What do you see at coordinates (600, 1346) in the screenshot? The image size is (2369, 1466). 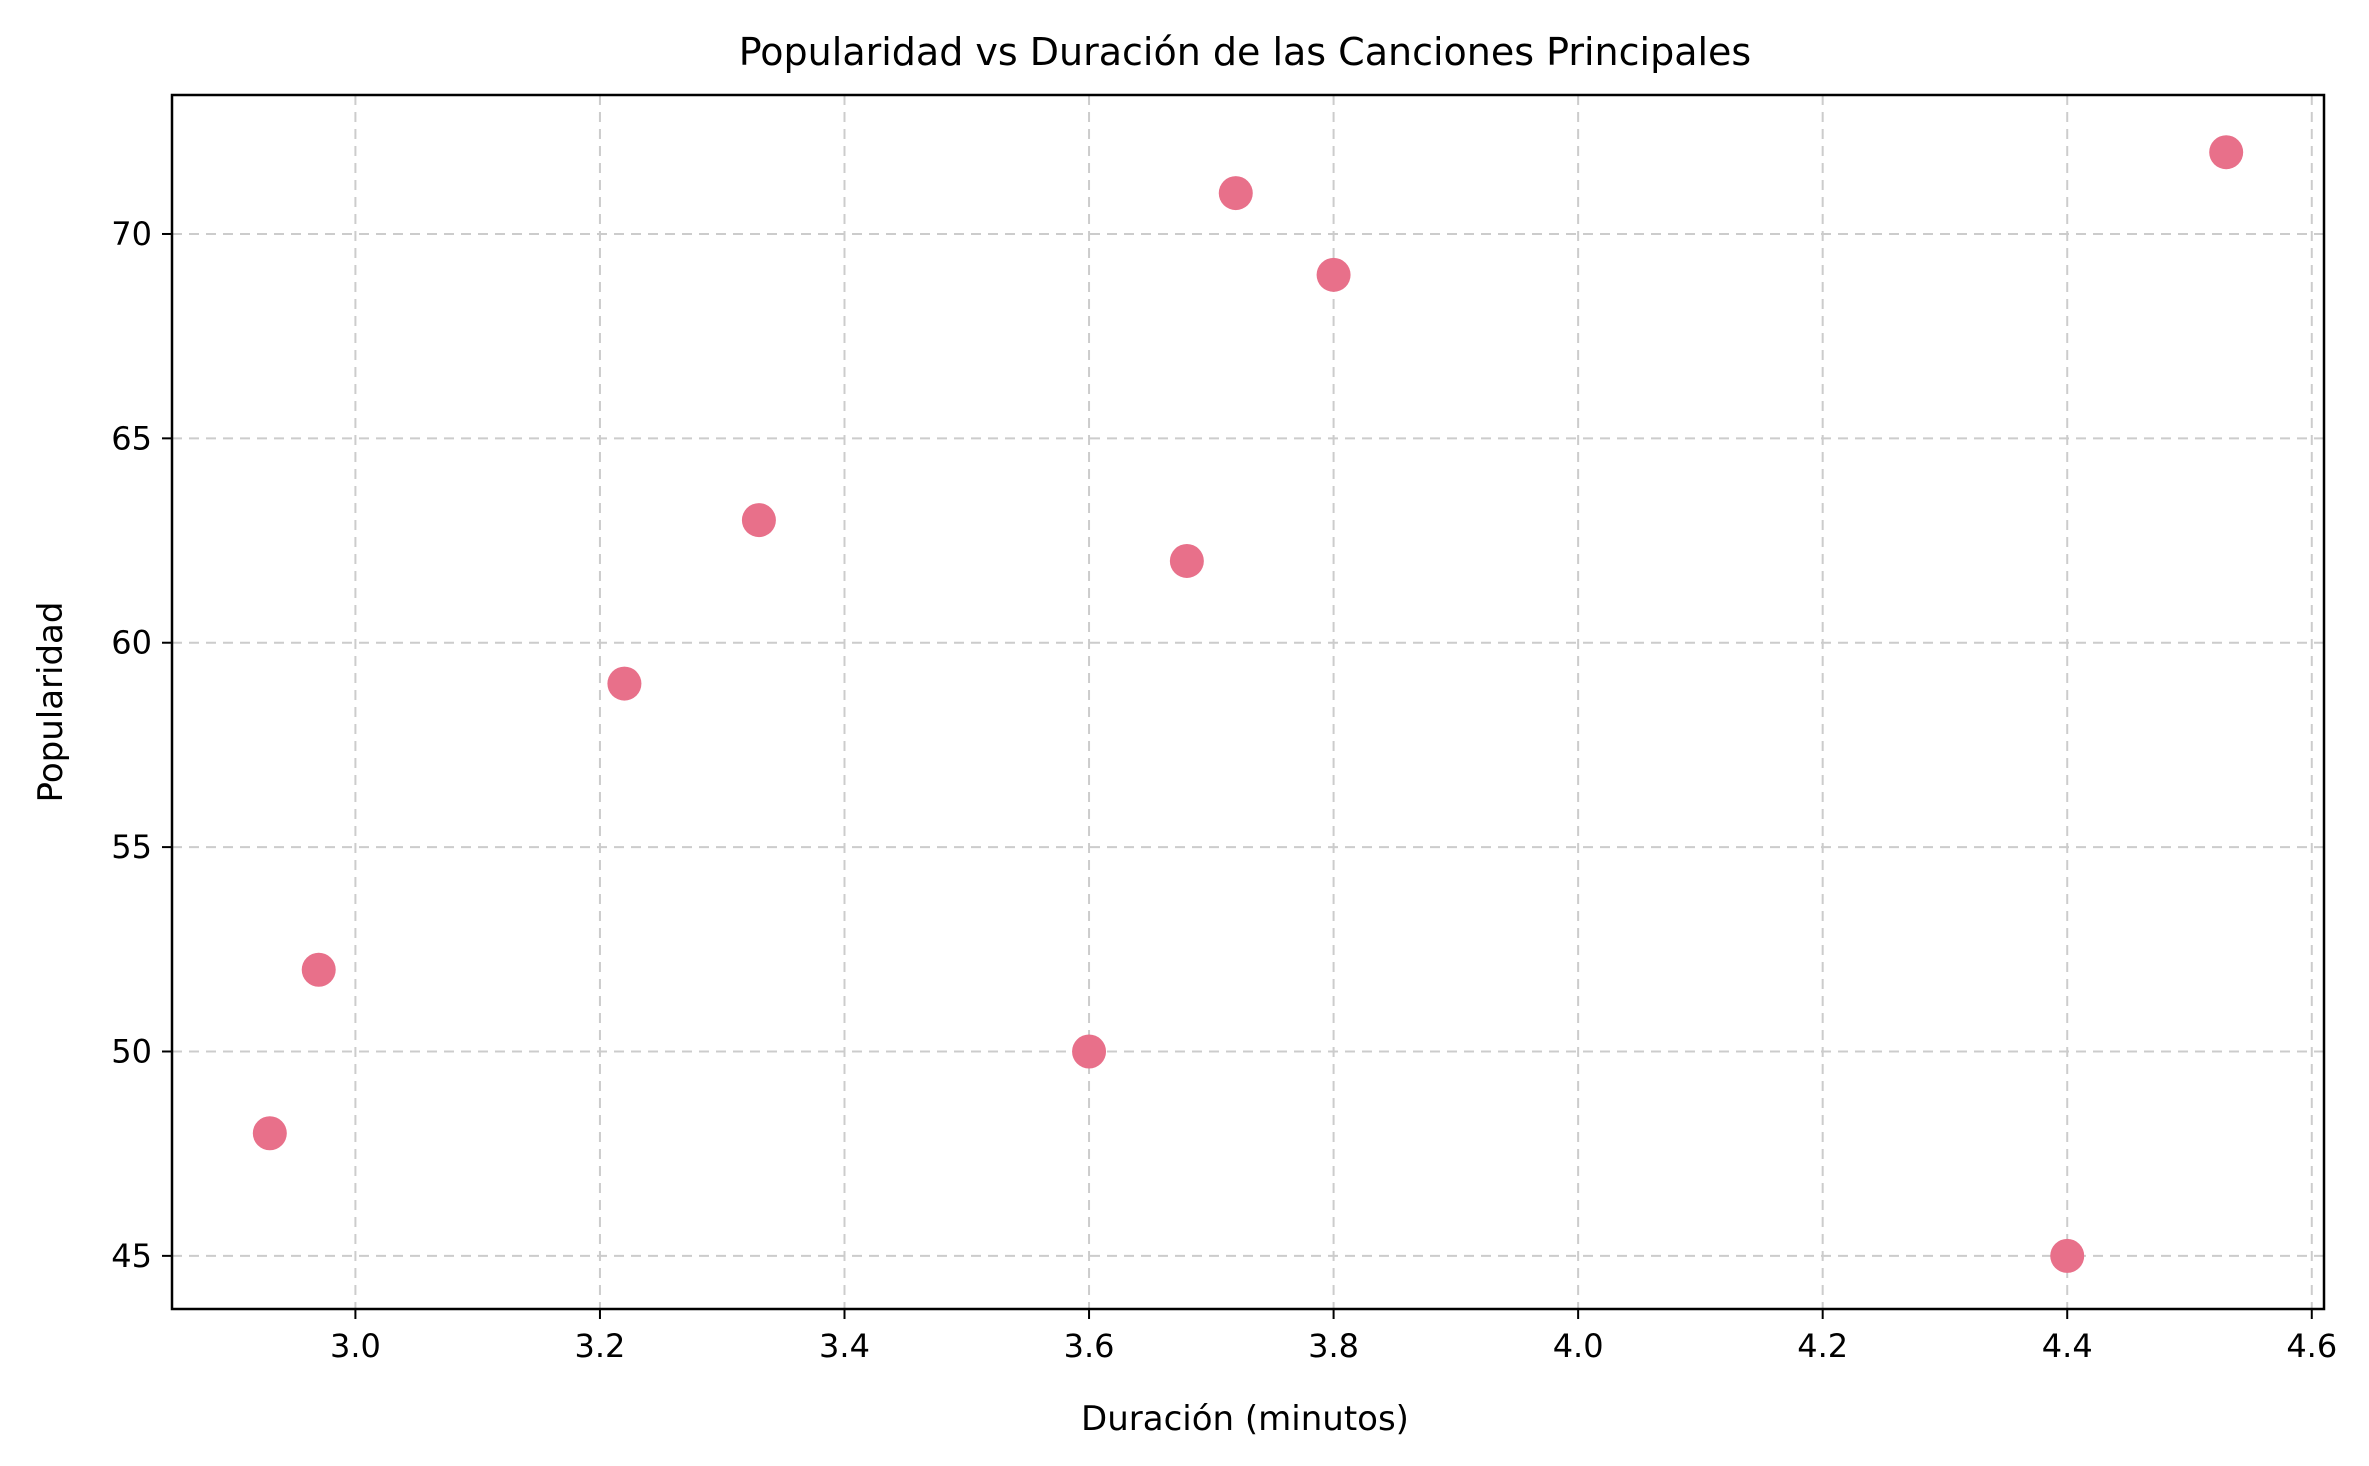 I see `x-tick-label: 3.2` at bounding box center [600, 1346].